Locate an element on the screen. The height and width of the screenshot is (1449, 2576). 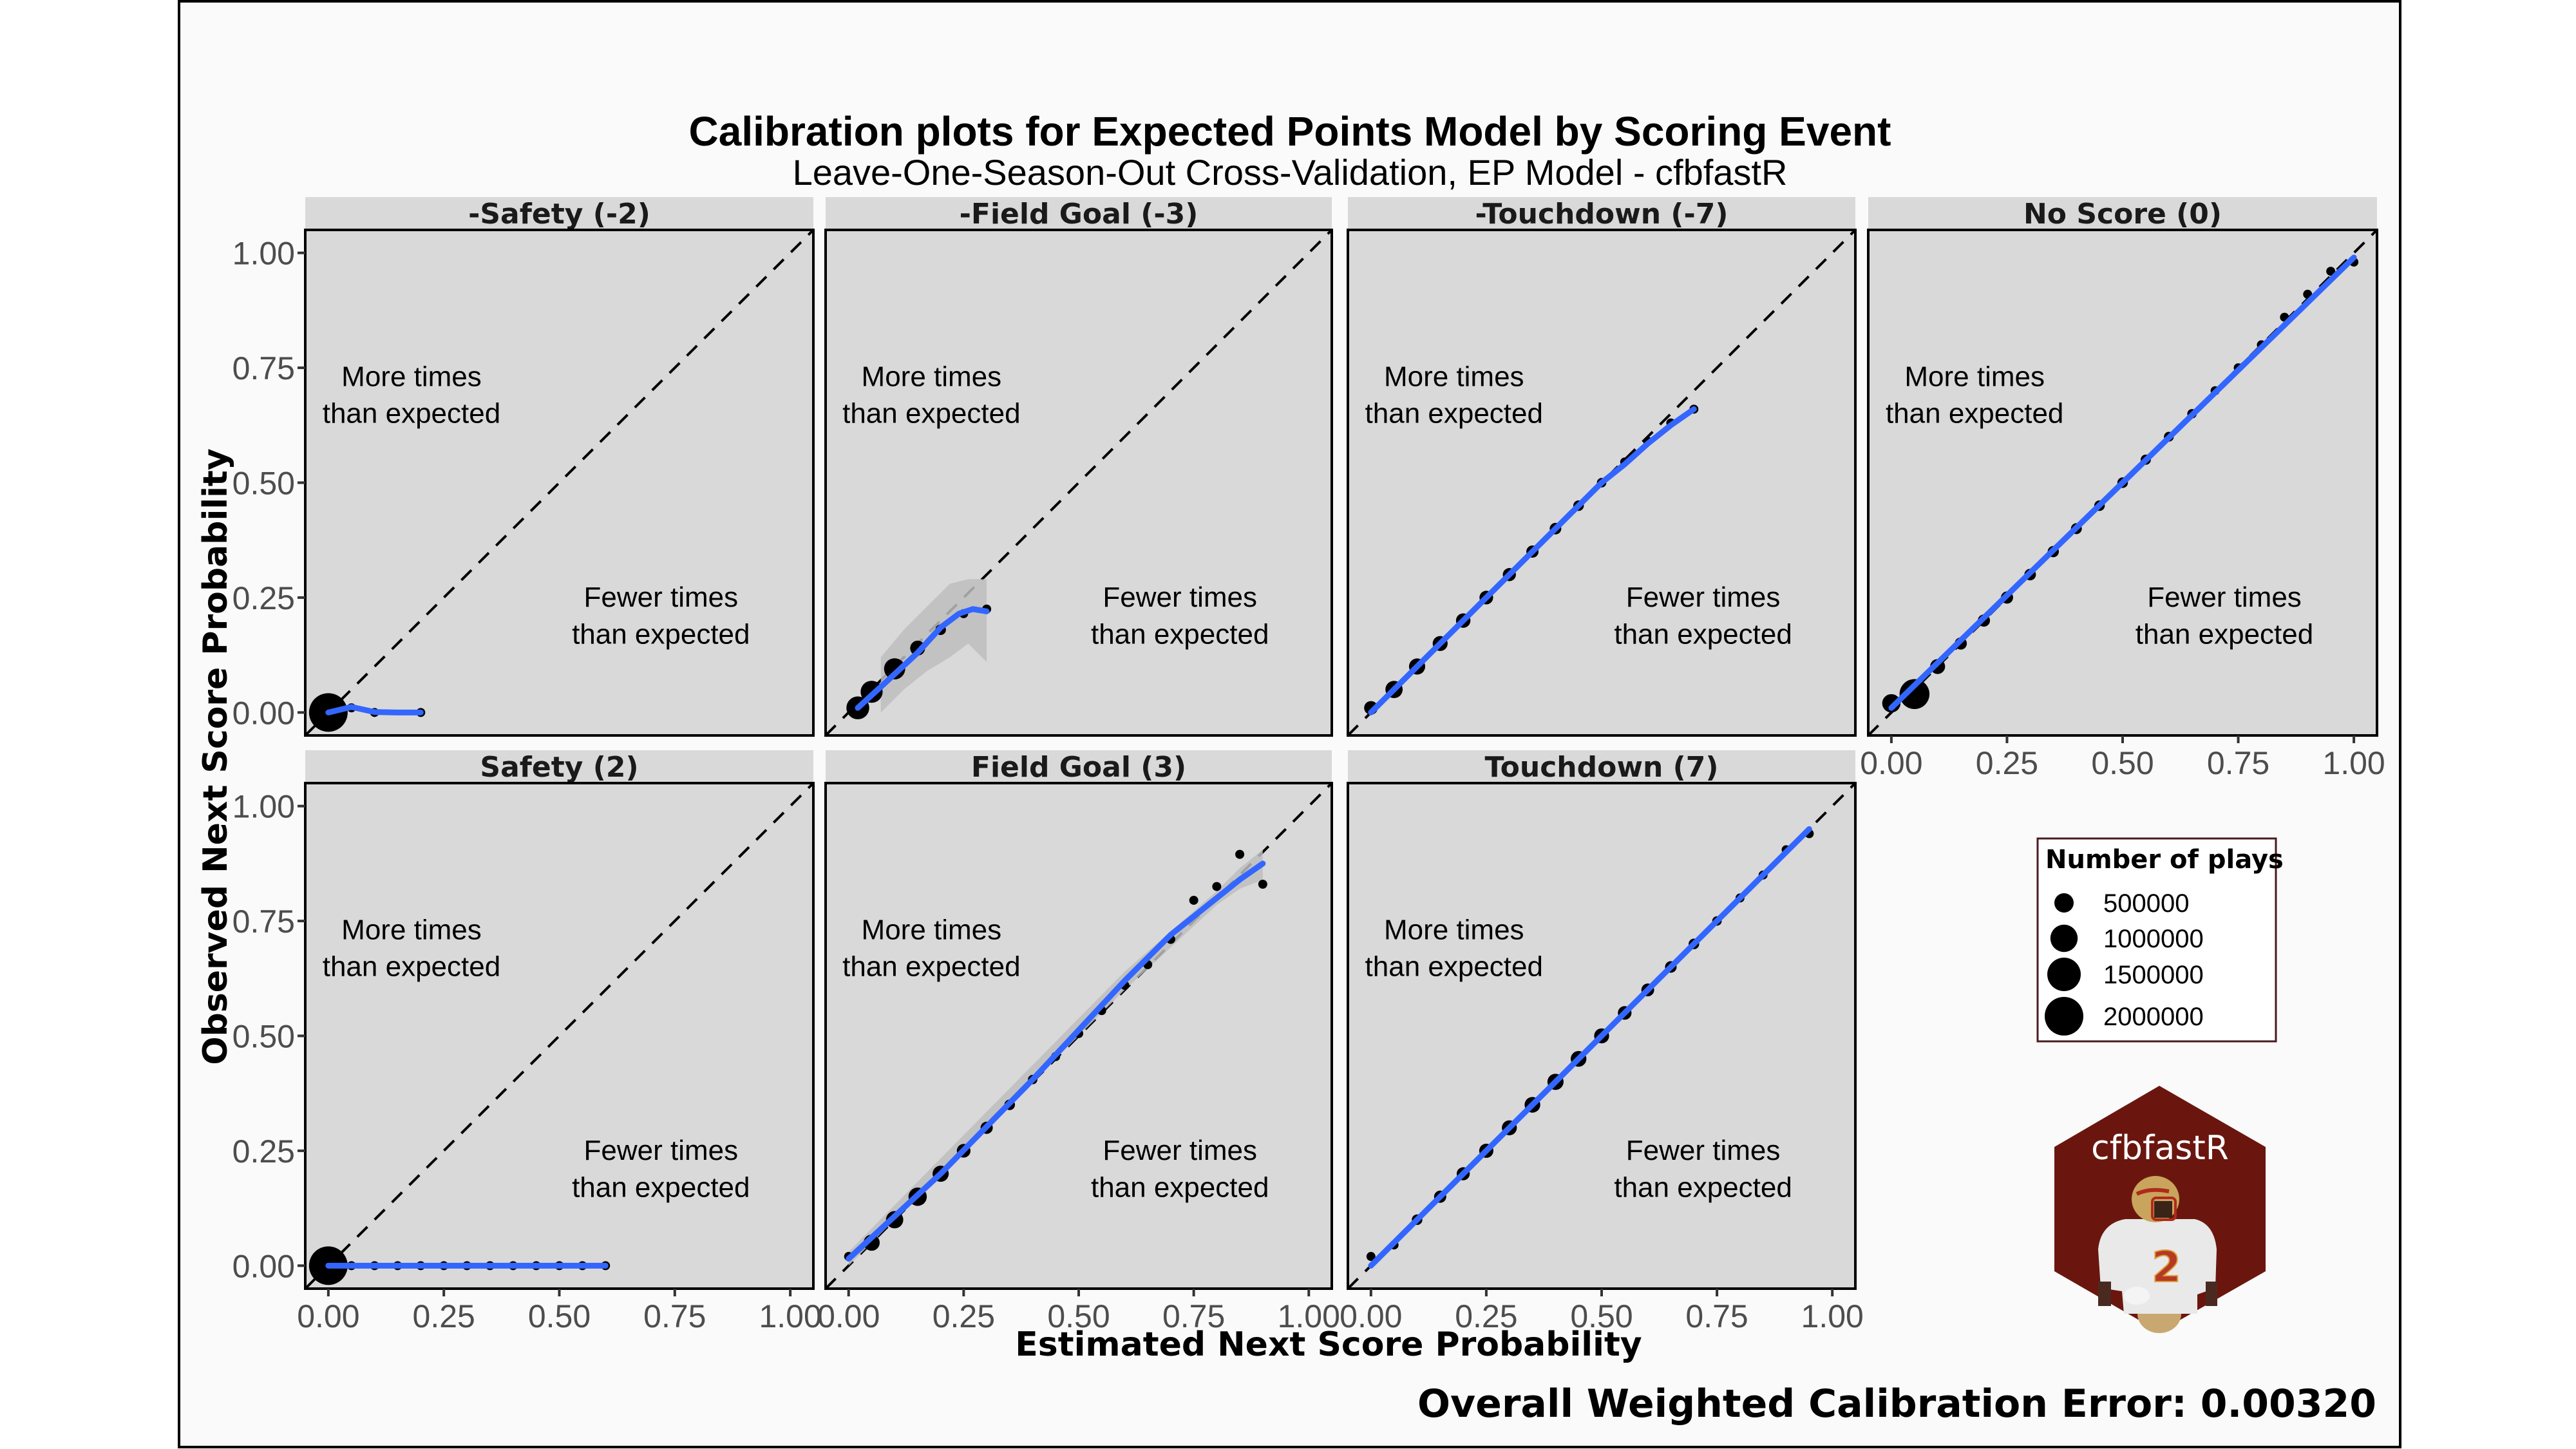
legend-entries: 500000 1000000 1500000 2000000 is located at coordinates (2124, 963).